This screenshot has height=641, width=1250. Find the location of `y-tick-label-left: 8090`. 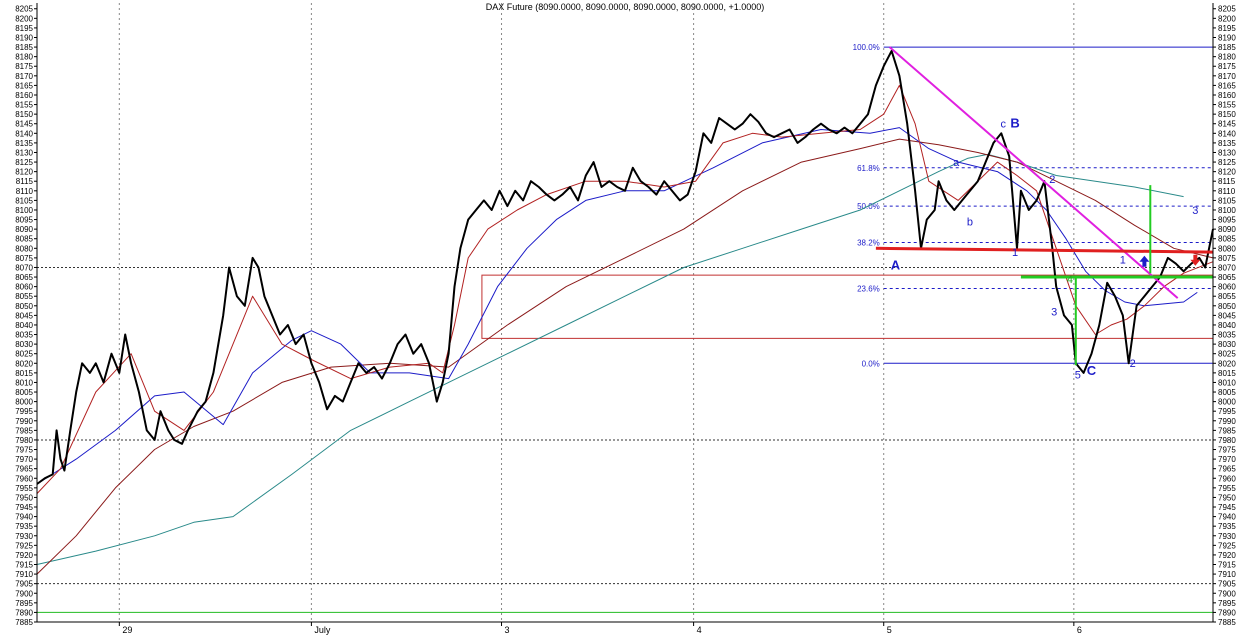

y-tick-label-left: 8090 is located at coordinates (24, 229).